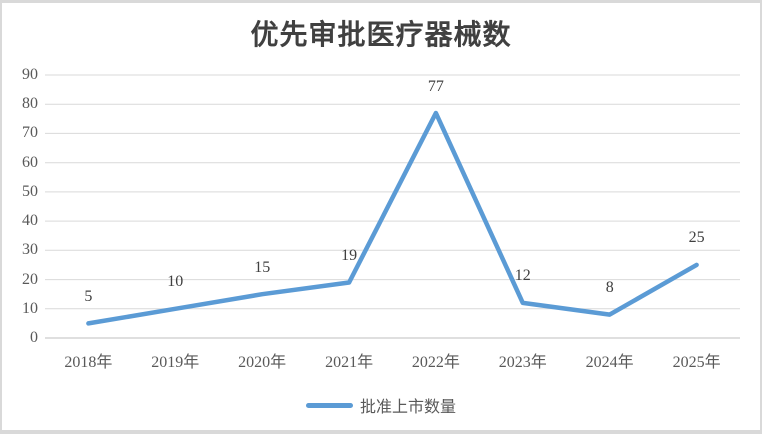  Describe the element at coordinates (30, 162) in the screenshot. I see `y-tick-label: 60` at that location.